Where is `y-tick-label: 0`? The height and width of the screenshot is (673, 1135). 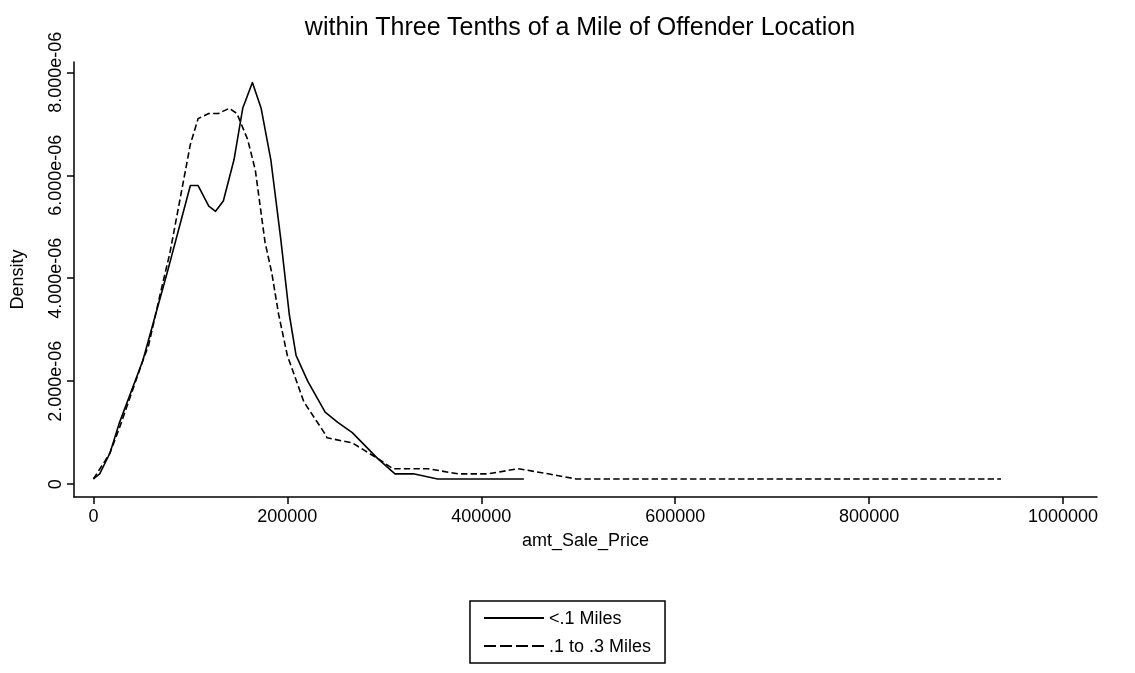 y-tick-label: 0 is located at coordinates (55, 484).